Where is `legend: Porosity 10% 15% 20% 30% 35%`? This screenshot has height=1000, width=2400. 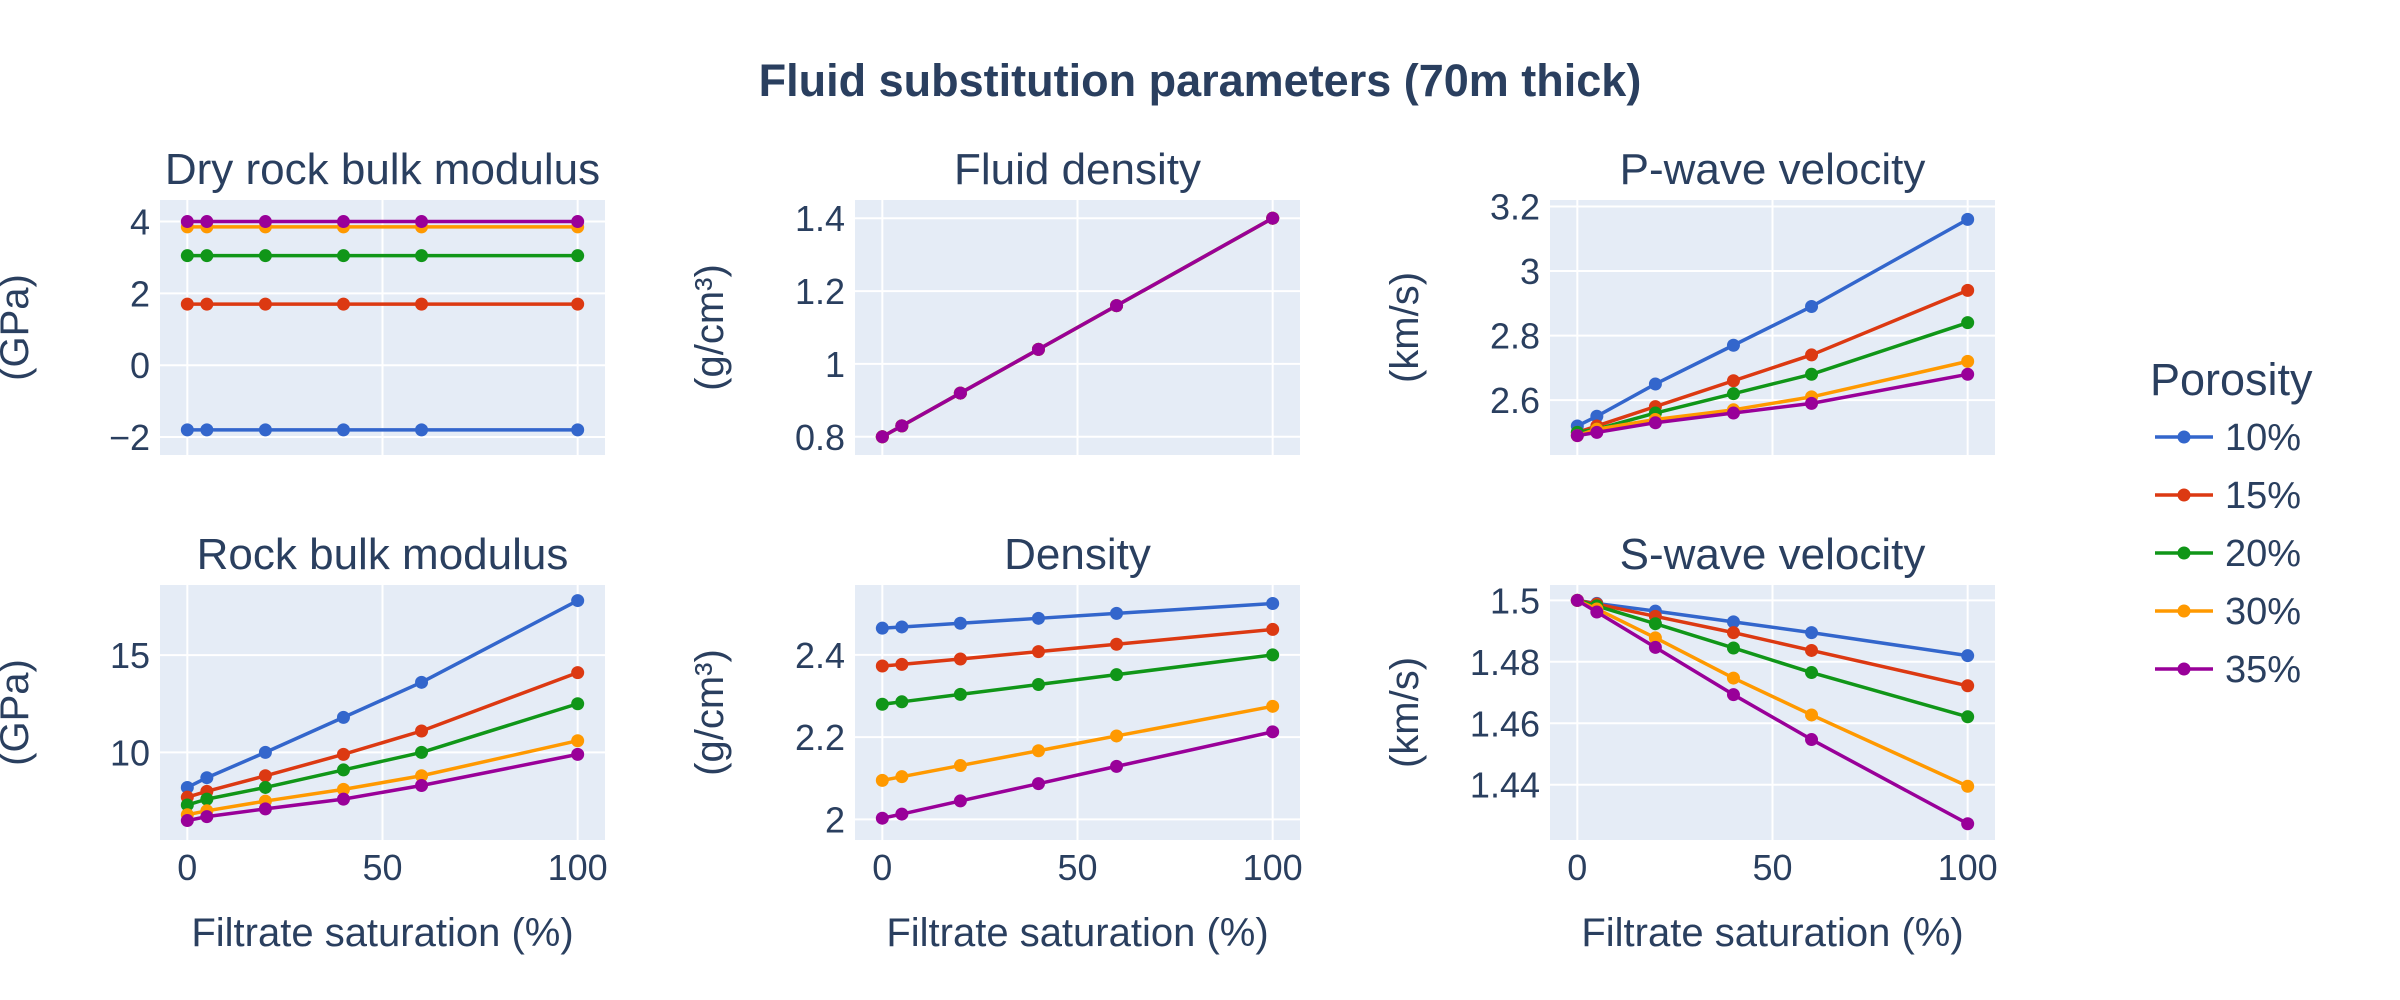 legend: Porosity 10% 15% 20% 30% 35% is located at coordinates (2231, 522).